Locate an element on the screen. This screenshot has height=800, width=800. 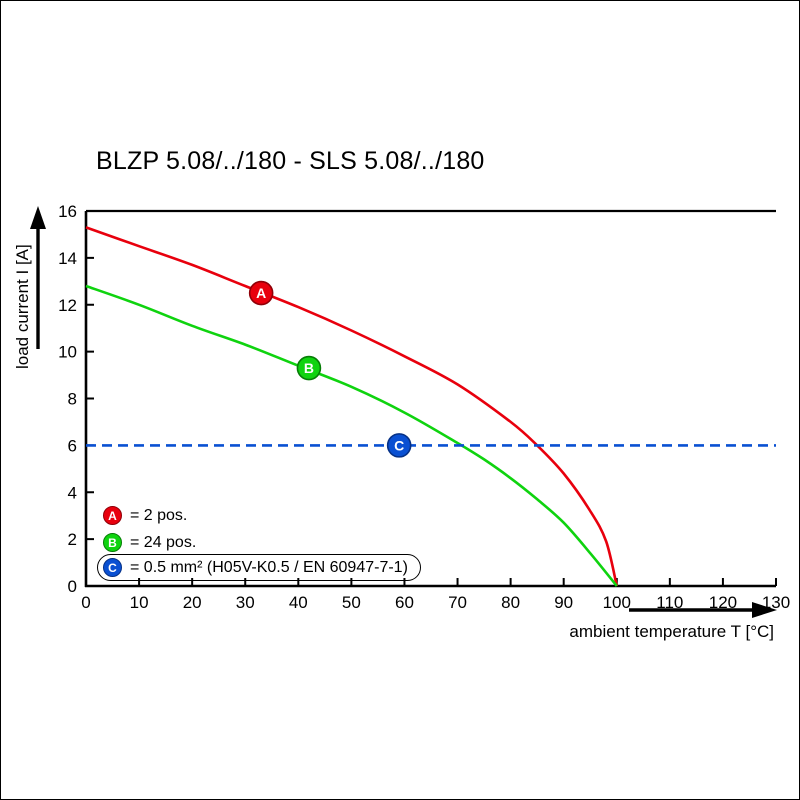
x-tick-label: 30 is located at coordinates (245, 602).